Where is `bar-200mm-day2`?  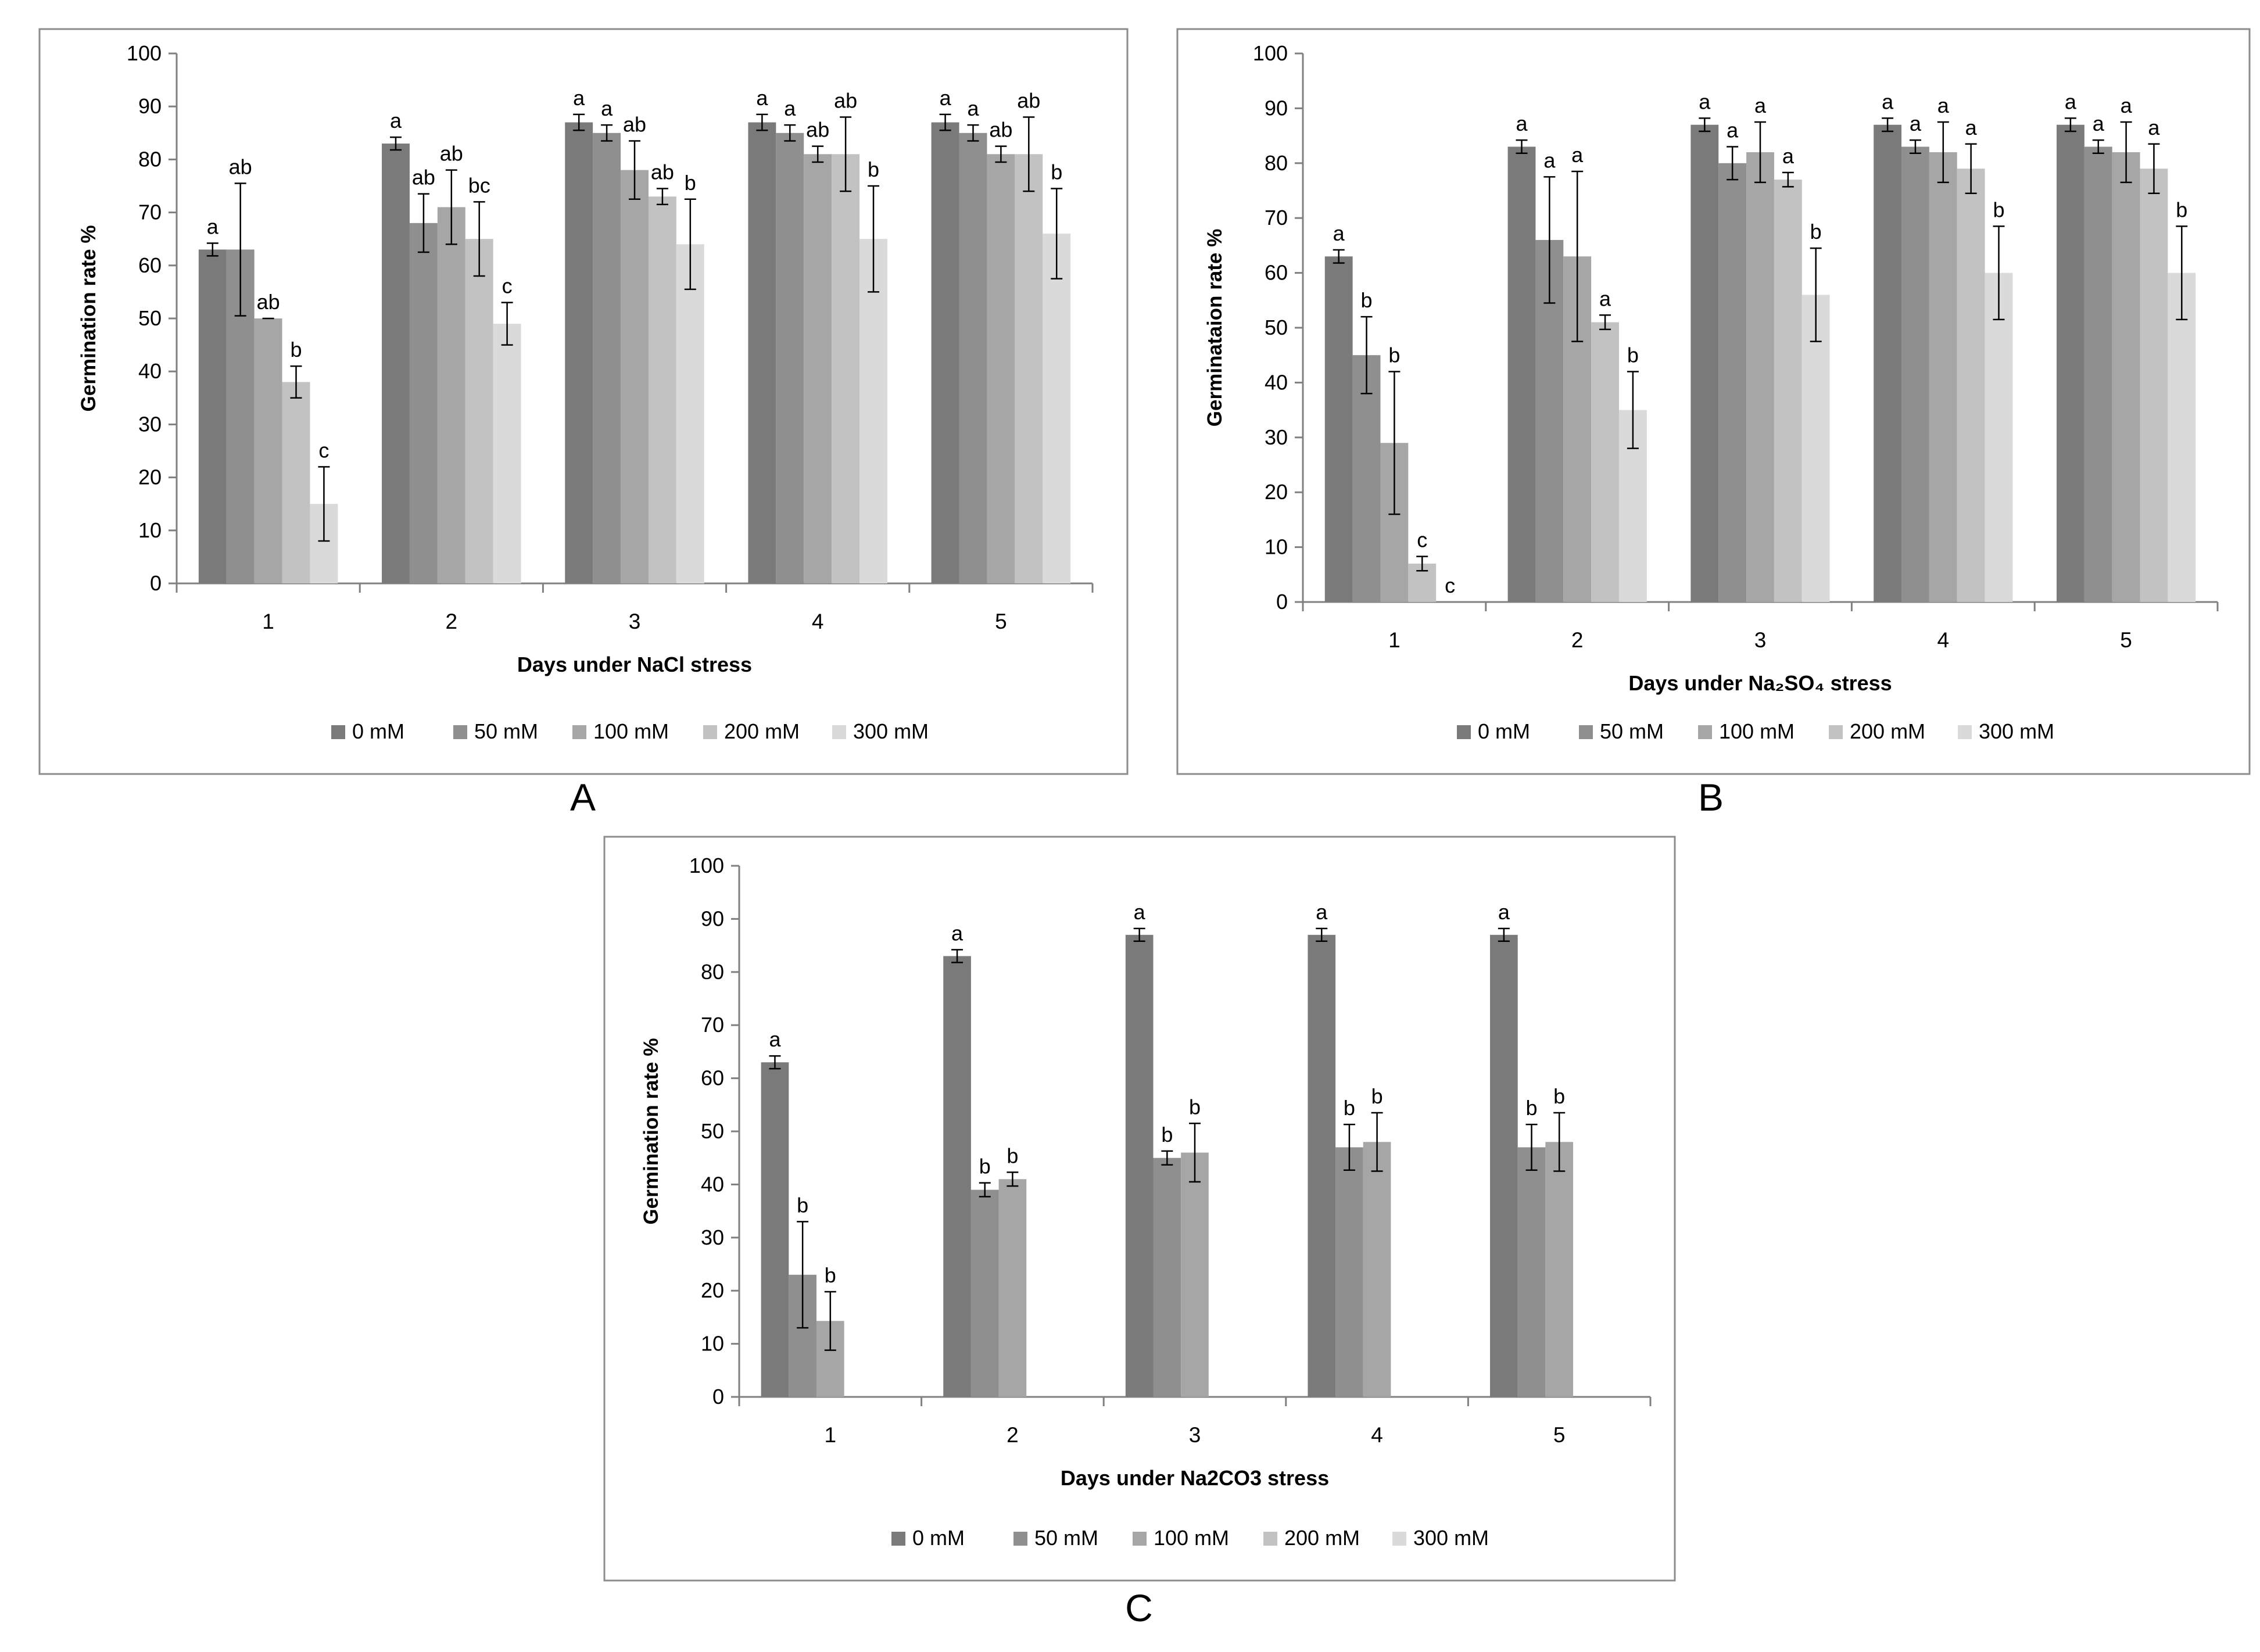
bar-200mm-day2 is located at coordinates (1605, 462).